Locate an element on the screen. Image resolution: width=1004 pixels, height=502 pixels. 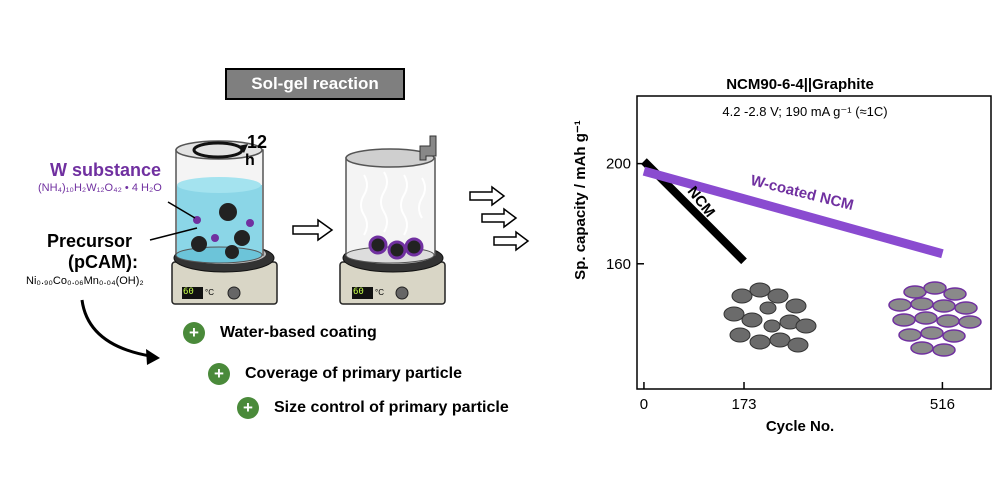
benefit-item: + Size control of primary particle is located at coordinates (373, 408).